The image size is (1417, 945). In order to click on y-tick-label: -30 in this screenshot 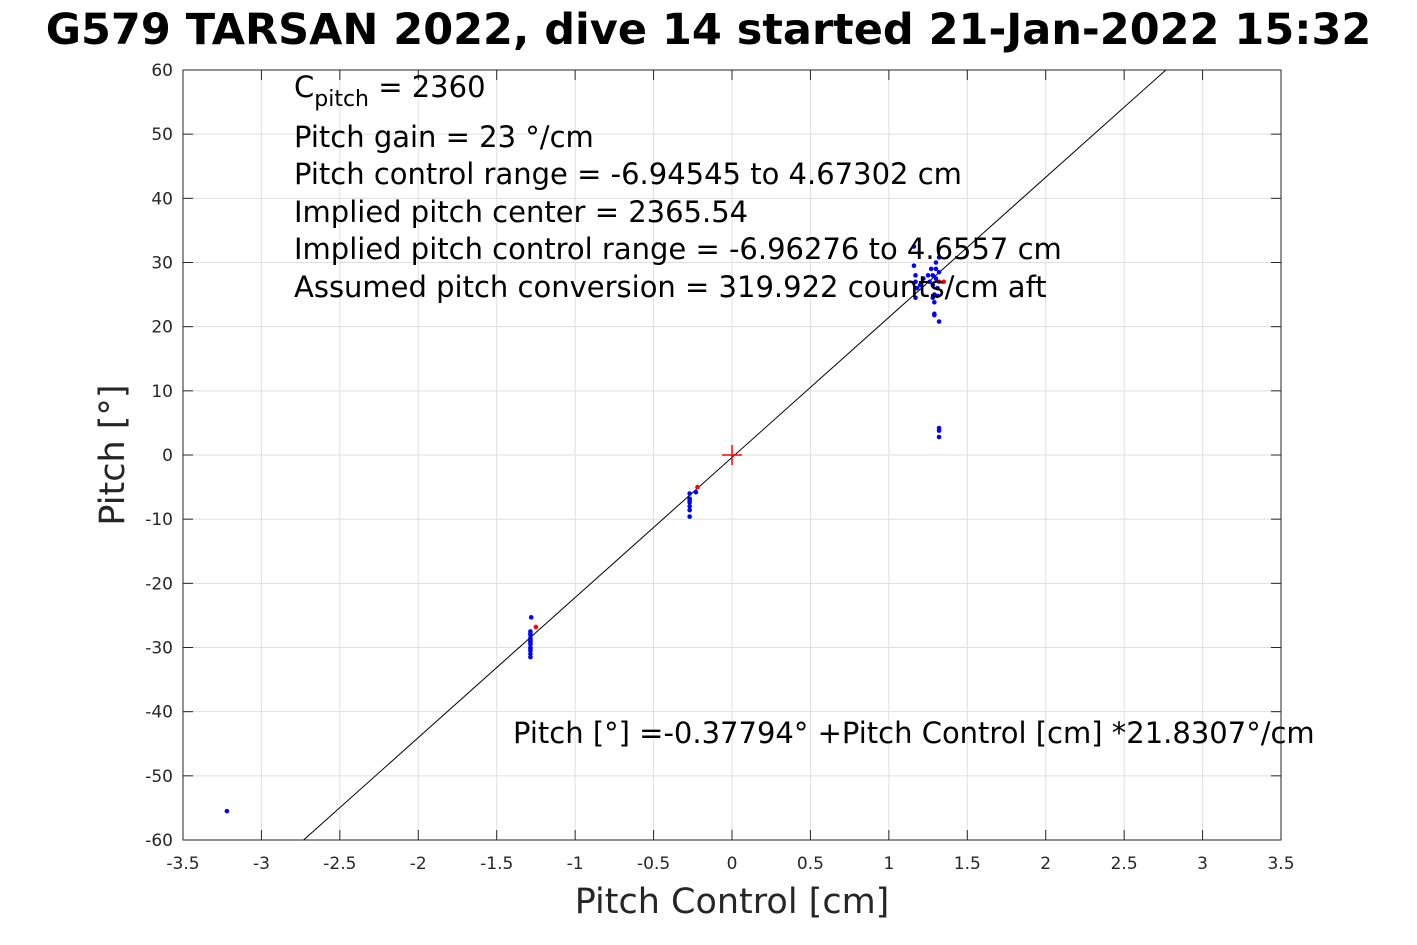, I will do `click(159, 649)`.